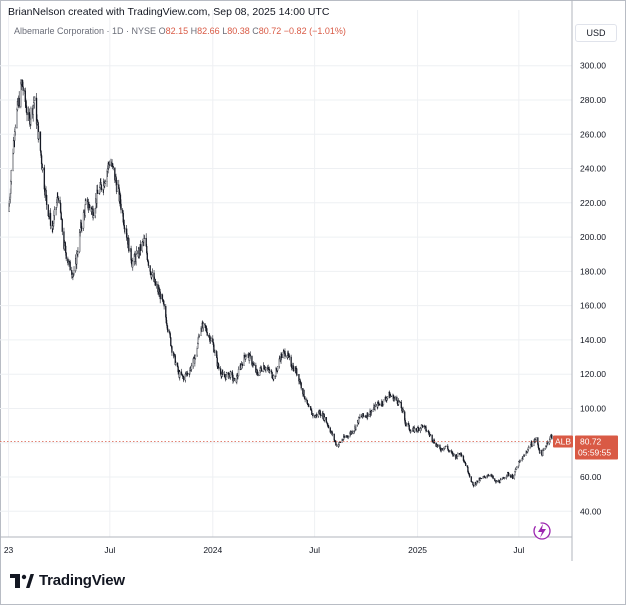  Describe the element at coordinates (286, 545) in the screenshot. I see `time-axis: 23 Jul 2024 Jul 2025 Jul` at that location.